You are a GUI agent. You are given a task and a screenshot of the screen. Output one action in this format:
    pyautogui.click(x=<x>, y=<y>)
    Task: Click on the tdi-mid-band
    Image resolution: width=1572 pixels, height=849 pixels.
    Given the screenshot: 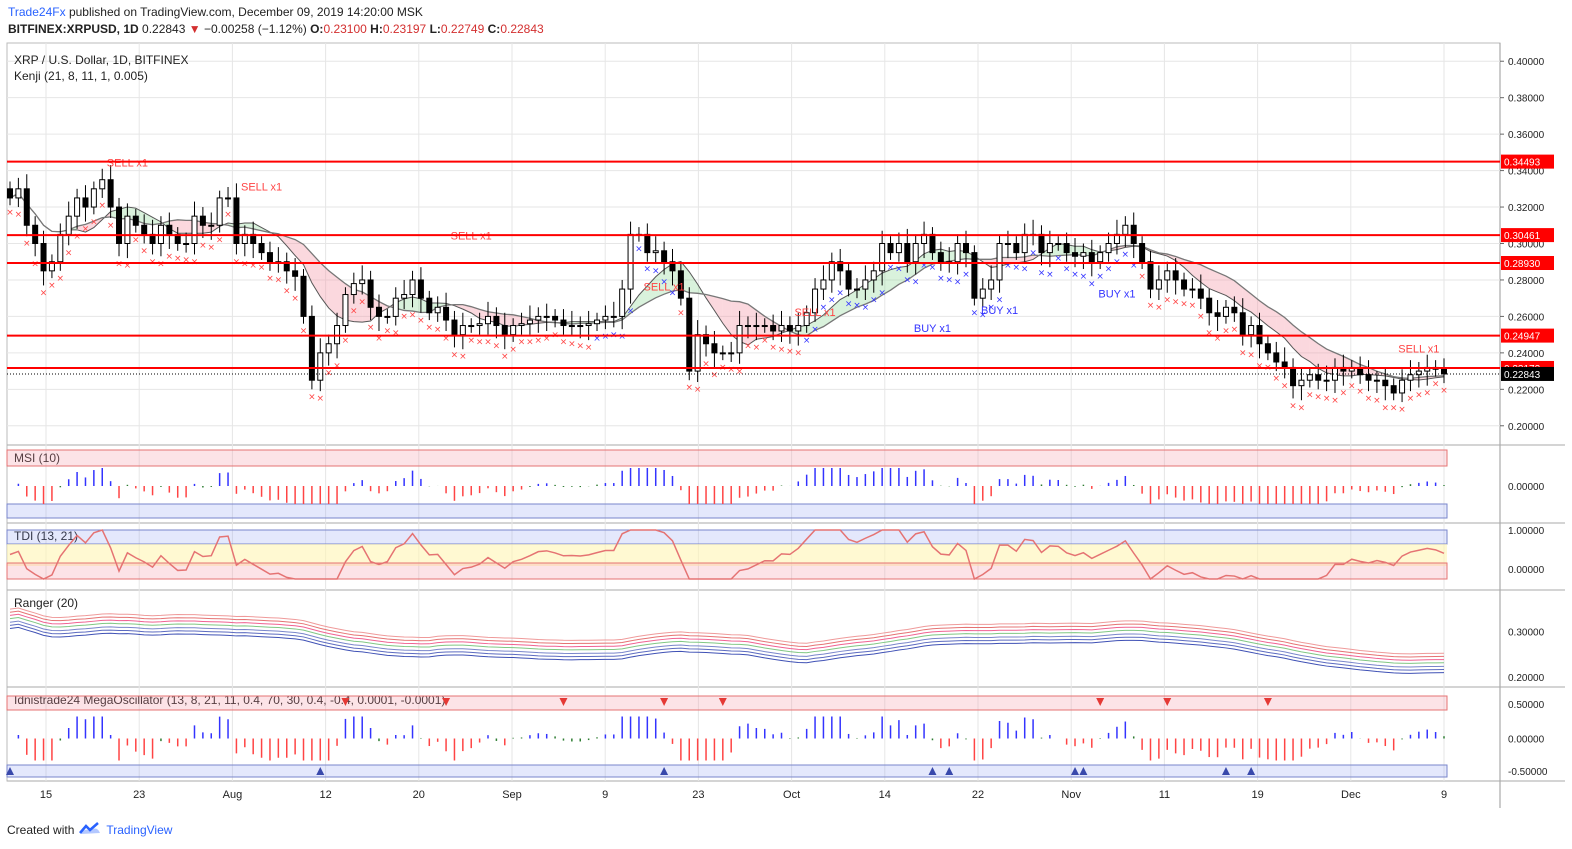 What is the action you would take?
    pyautogui.click(x=727, y=555)
    